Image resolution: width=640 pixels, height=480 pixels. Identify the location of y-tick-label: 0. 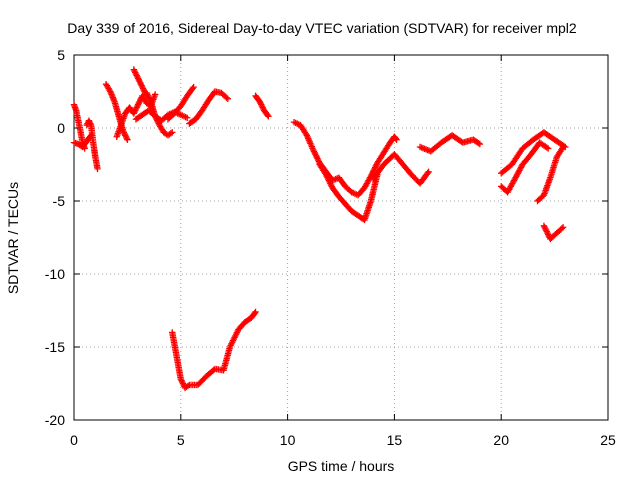
(61, 128).